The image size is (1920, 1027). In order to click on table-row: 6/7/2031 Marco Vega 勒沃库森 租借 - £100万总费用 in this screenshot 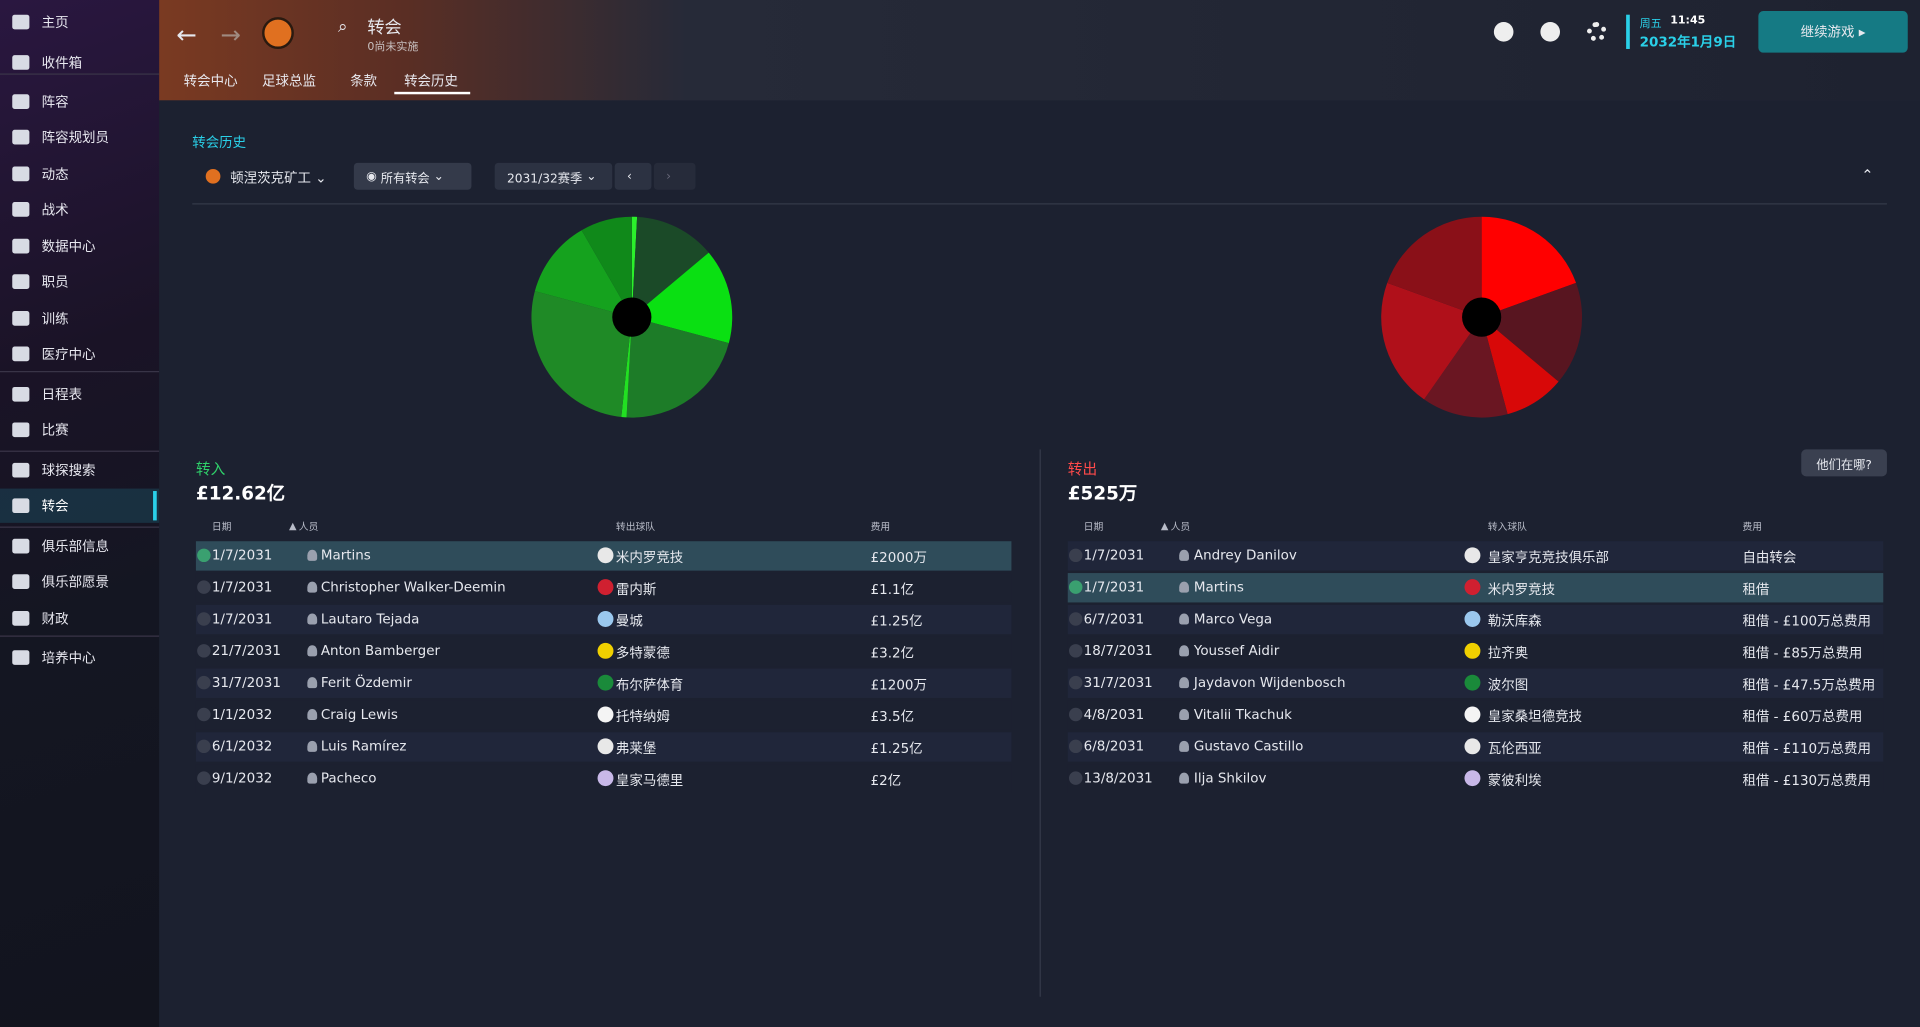, I will do `click(1475, 619)`.